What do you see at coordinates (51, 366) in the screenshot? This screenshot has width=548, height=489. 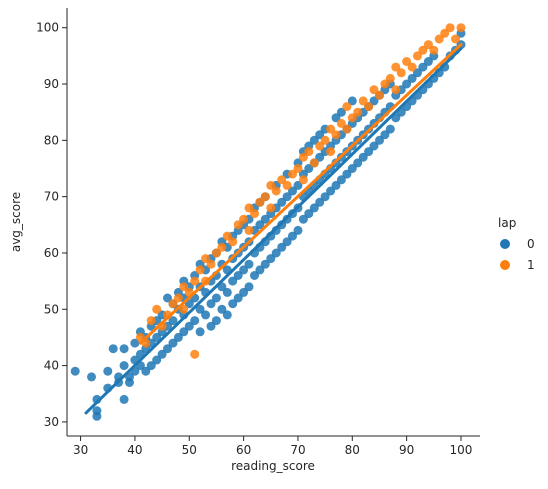 I see `y-tick-label: 40` at bounding box center [51, 366].